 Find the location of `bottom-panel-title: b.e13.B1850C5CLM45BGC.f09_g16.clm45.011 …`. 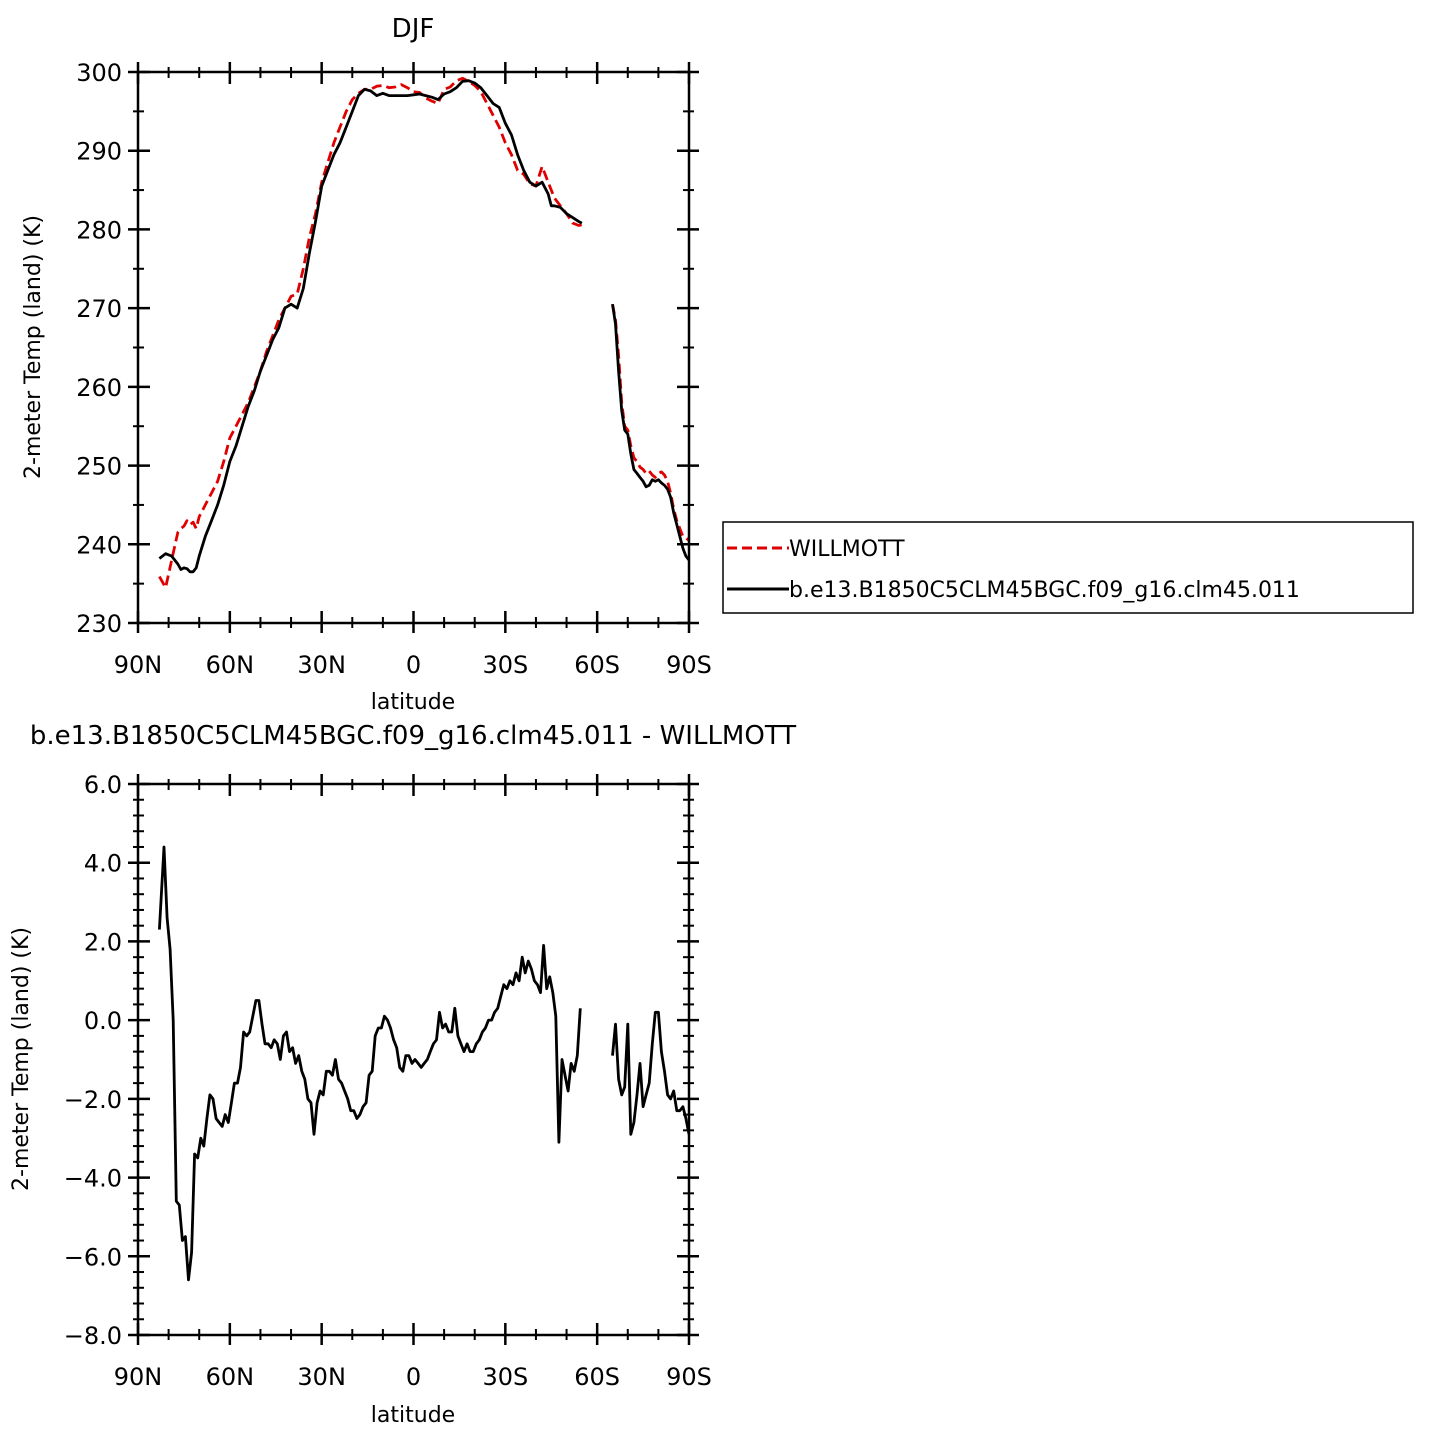

bottom-panel-title: b.e13.B1850C5CLM45BGC.f09_g16.clm45.011 … is located at coordinates (413, 736).